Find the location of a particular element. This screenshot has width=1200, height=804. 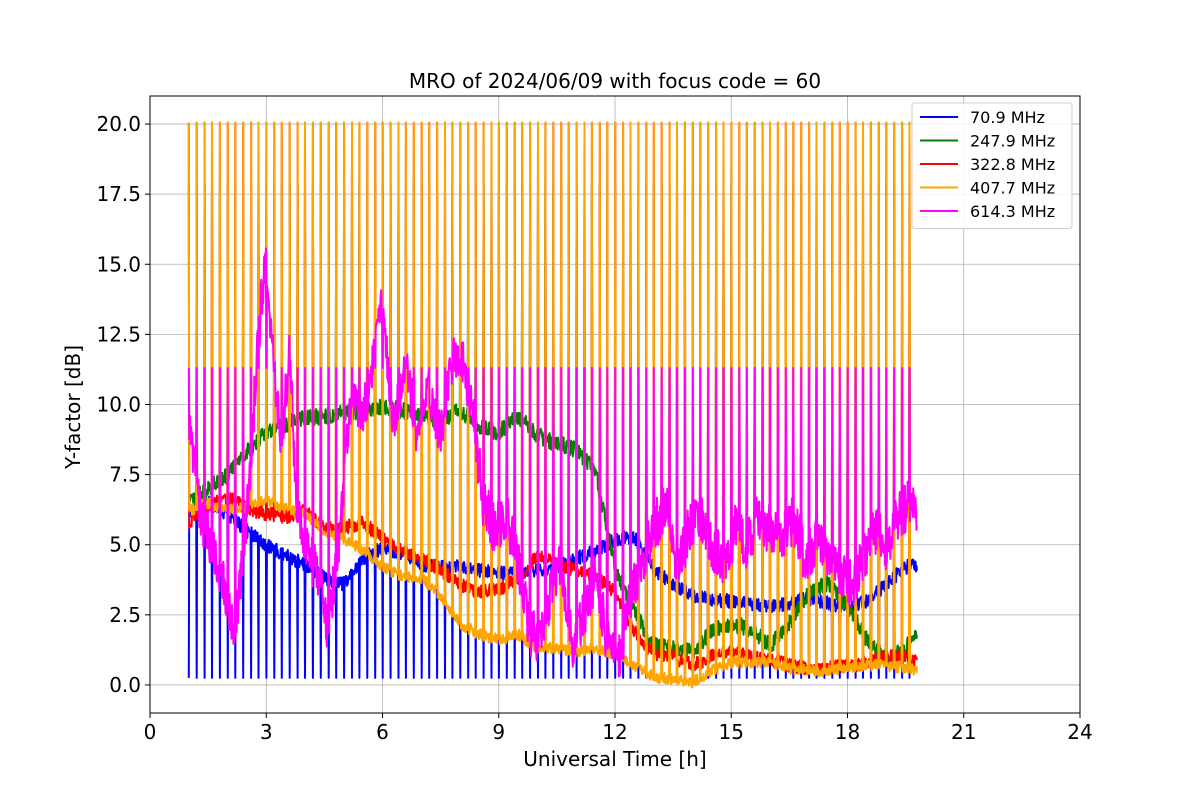

y-axis-label: Y-factor [dB] is located at coordinates (73, 407).